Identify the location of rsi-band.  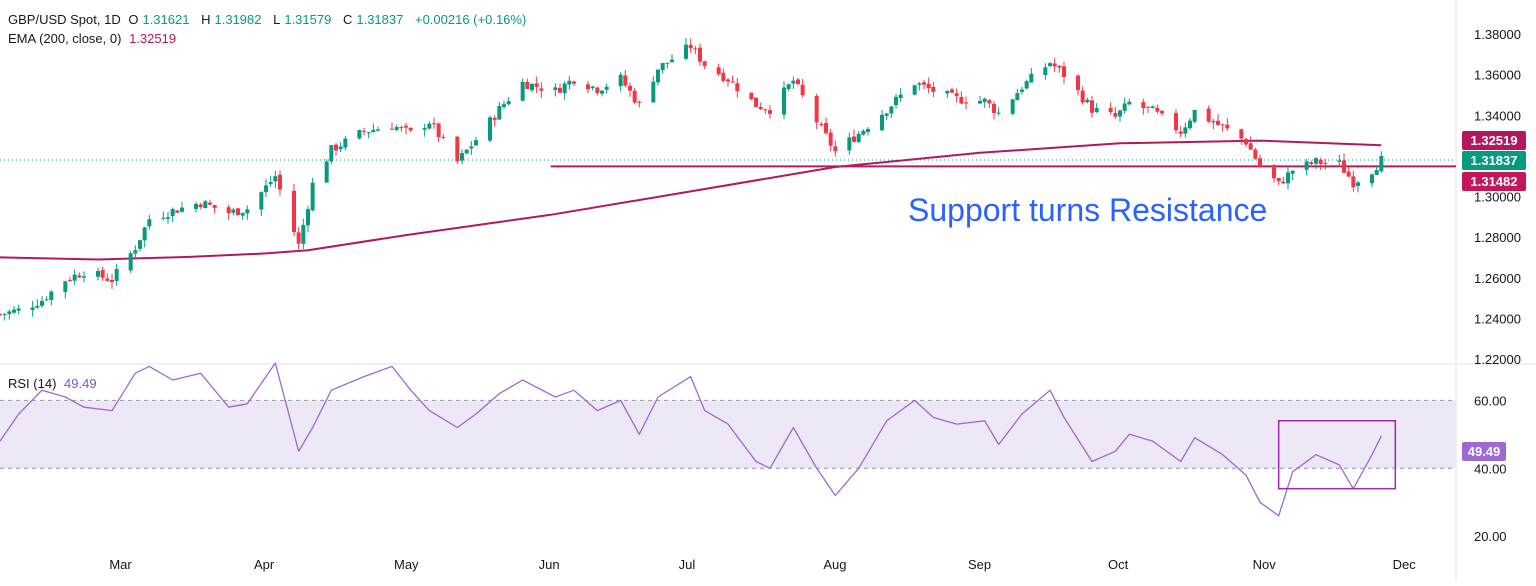
(728, 434).